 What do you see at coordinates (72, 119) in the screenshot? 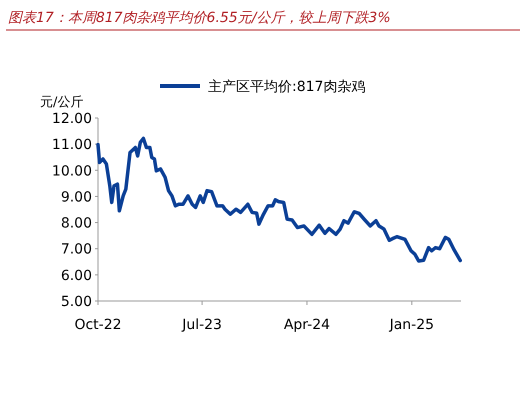
I see `y-tick-label: 12.00` at bounding box center [72, 119].